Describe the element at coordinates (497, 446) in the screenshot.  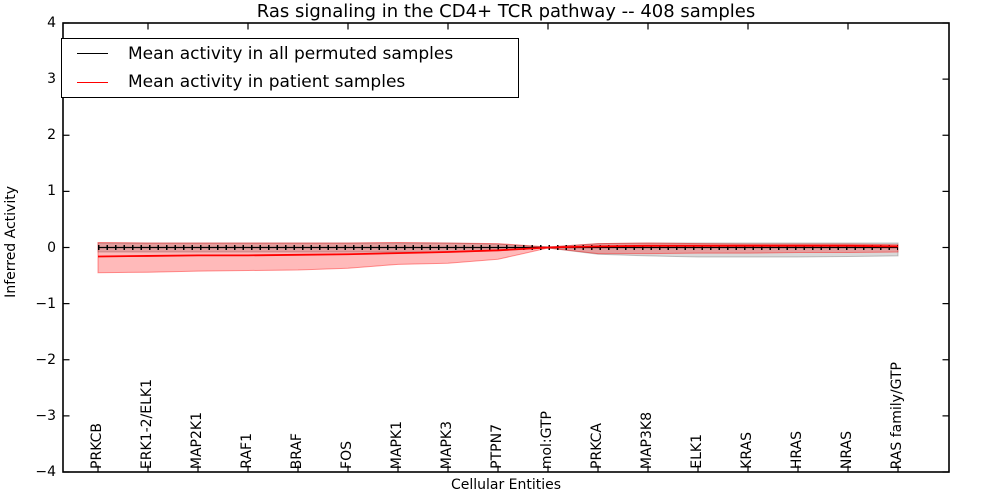
I see `x-tick-label: PTPN7` at that location.